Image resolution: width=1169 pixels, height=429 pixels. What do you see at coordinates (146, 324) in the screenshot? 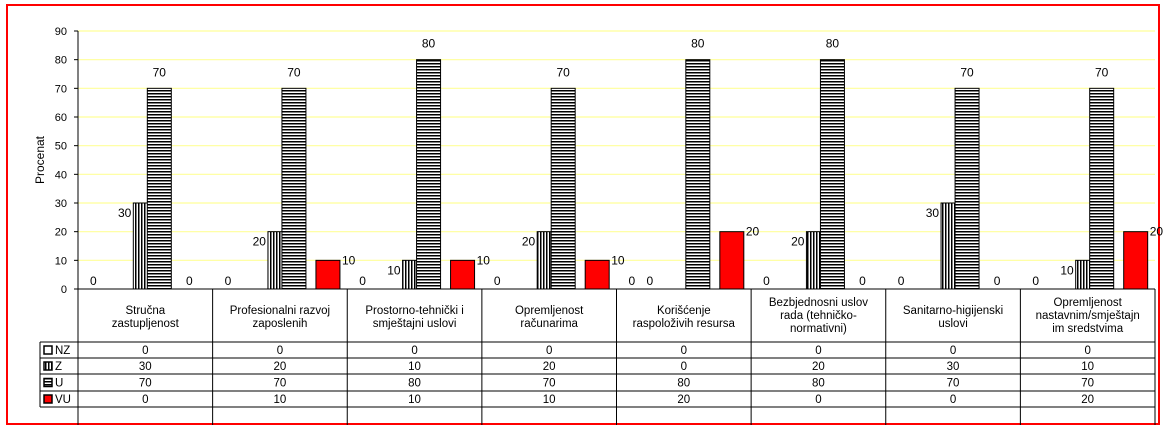
I see `category-label: zastupljenost` at bounding box center [146, 324].